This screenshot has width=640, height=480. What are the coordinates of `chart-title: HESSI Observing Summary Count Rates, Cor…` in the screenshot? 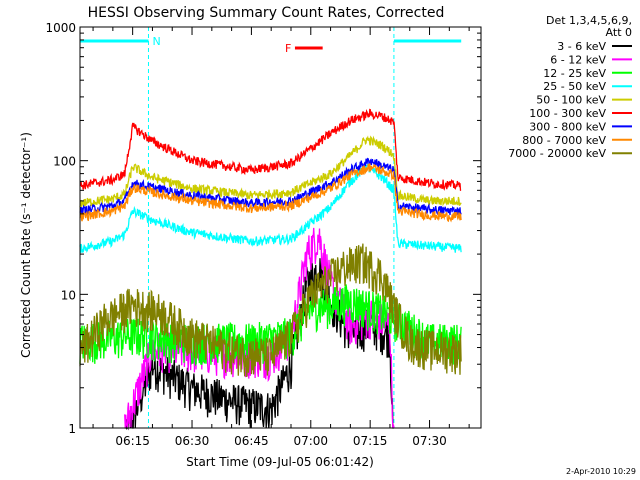 It's located at (266, 13).